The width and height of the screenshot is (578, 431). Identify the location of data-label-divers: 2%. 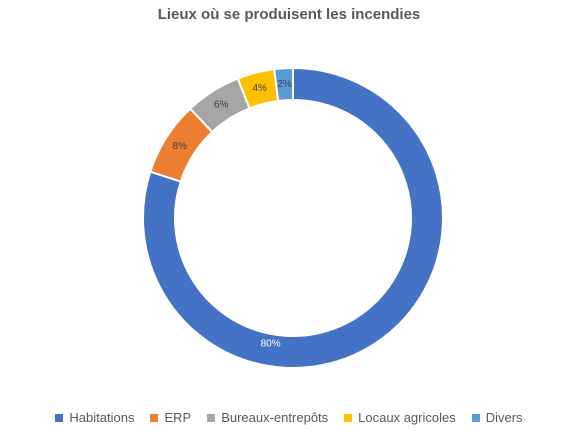
(284, 84).